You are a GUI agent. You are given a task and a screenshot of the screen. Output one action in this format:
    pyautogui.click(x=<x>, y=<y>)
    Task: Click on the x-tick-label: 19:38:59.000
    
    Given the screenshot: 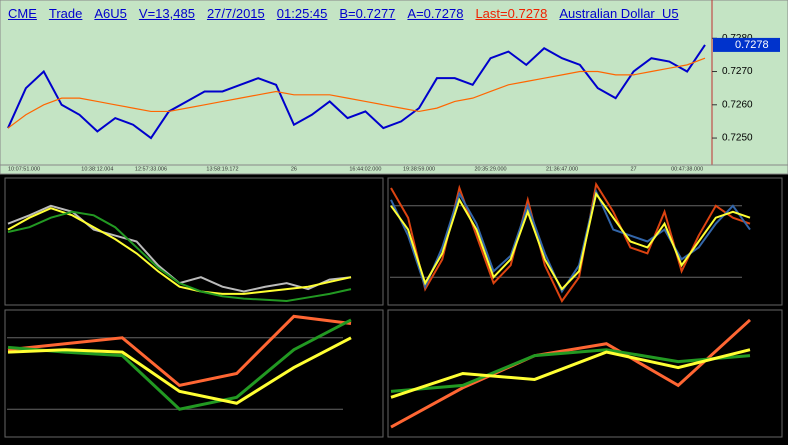 What is the action you would take?
    pyautogui.click(x=419, y=169)
    